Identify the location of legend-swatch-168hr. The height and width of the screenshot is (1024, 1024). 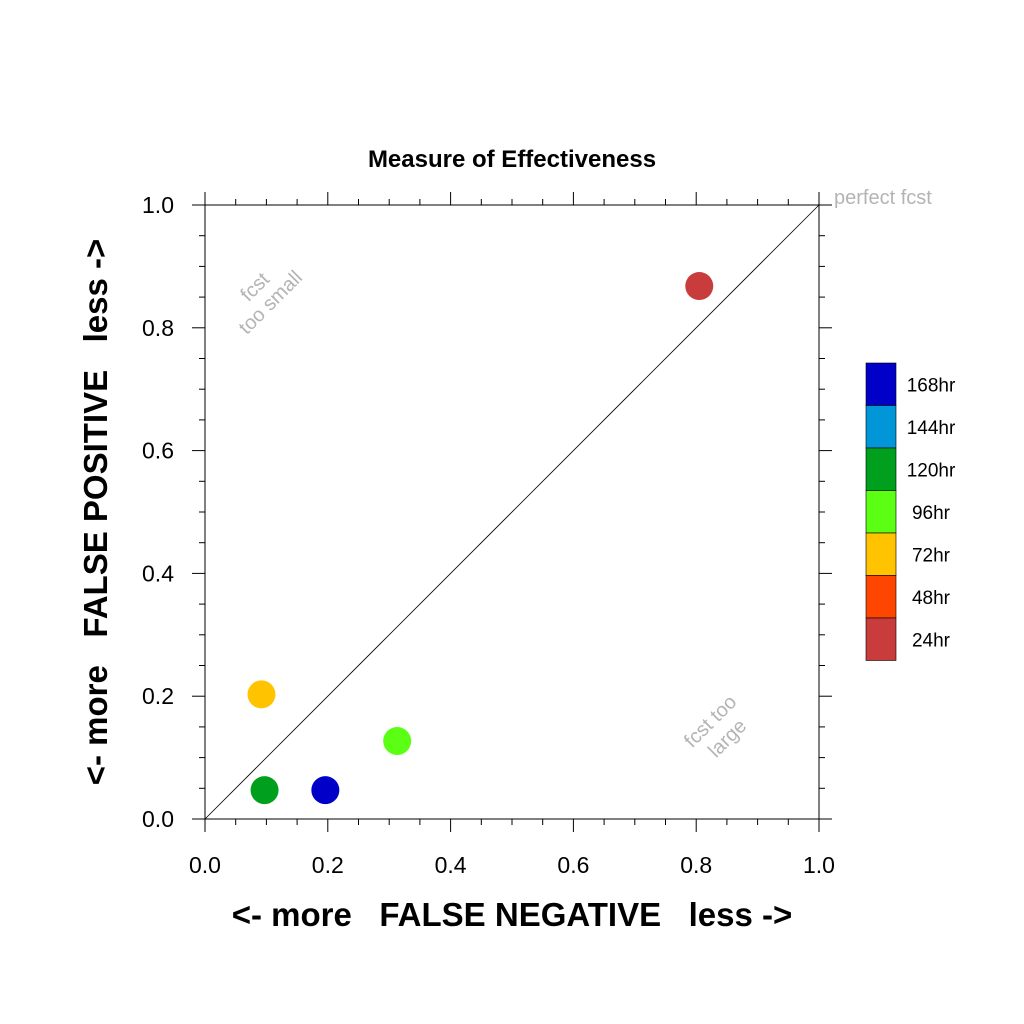
(881, 384).